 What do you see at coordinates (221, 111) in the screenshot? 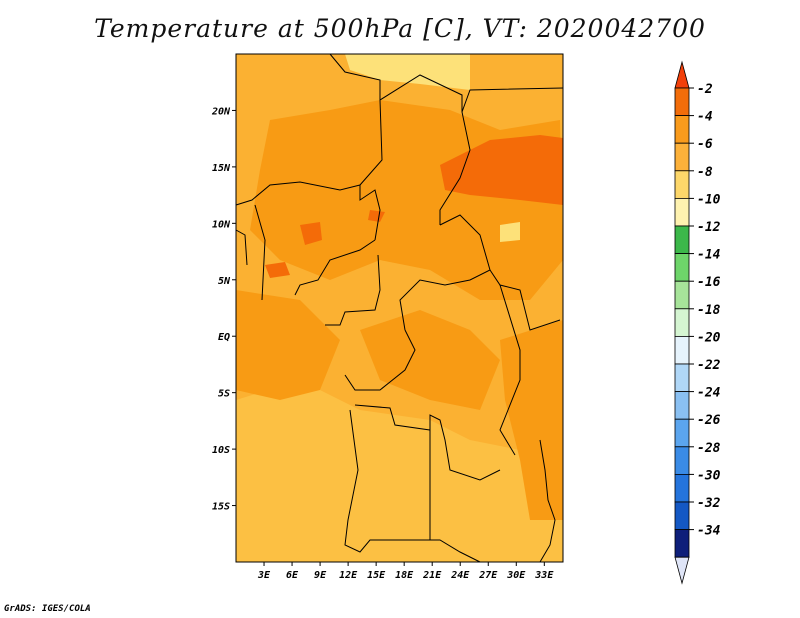
I see `lat-tick-label: 20N` at bounding box center [221, 111].